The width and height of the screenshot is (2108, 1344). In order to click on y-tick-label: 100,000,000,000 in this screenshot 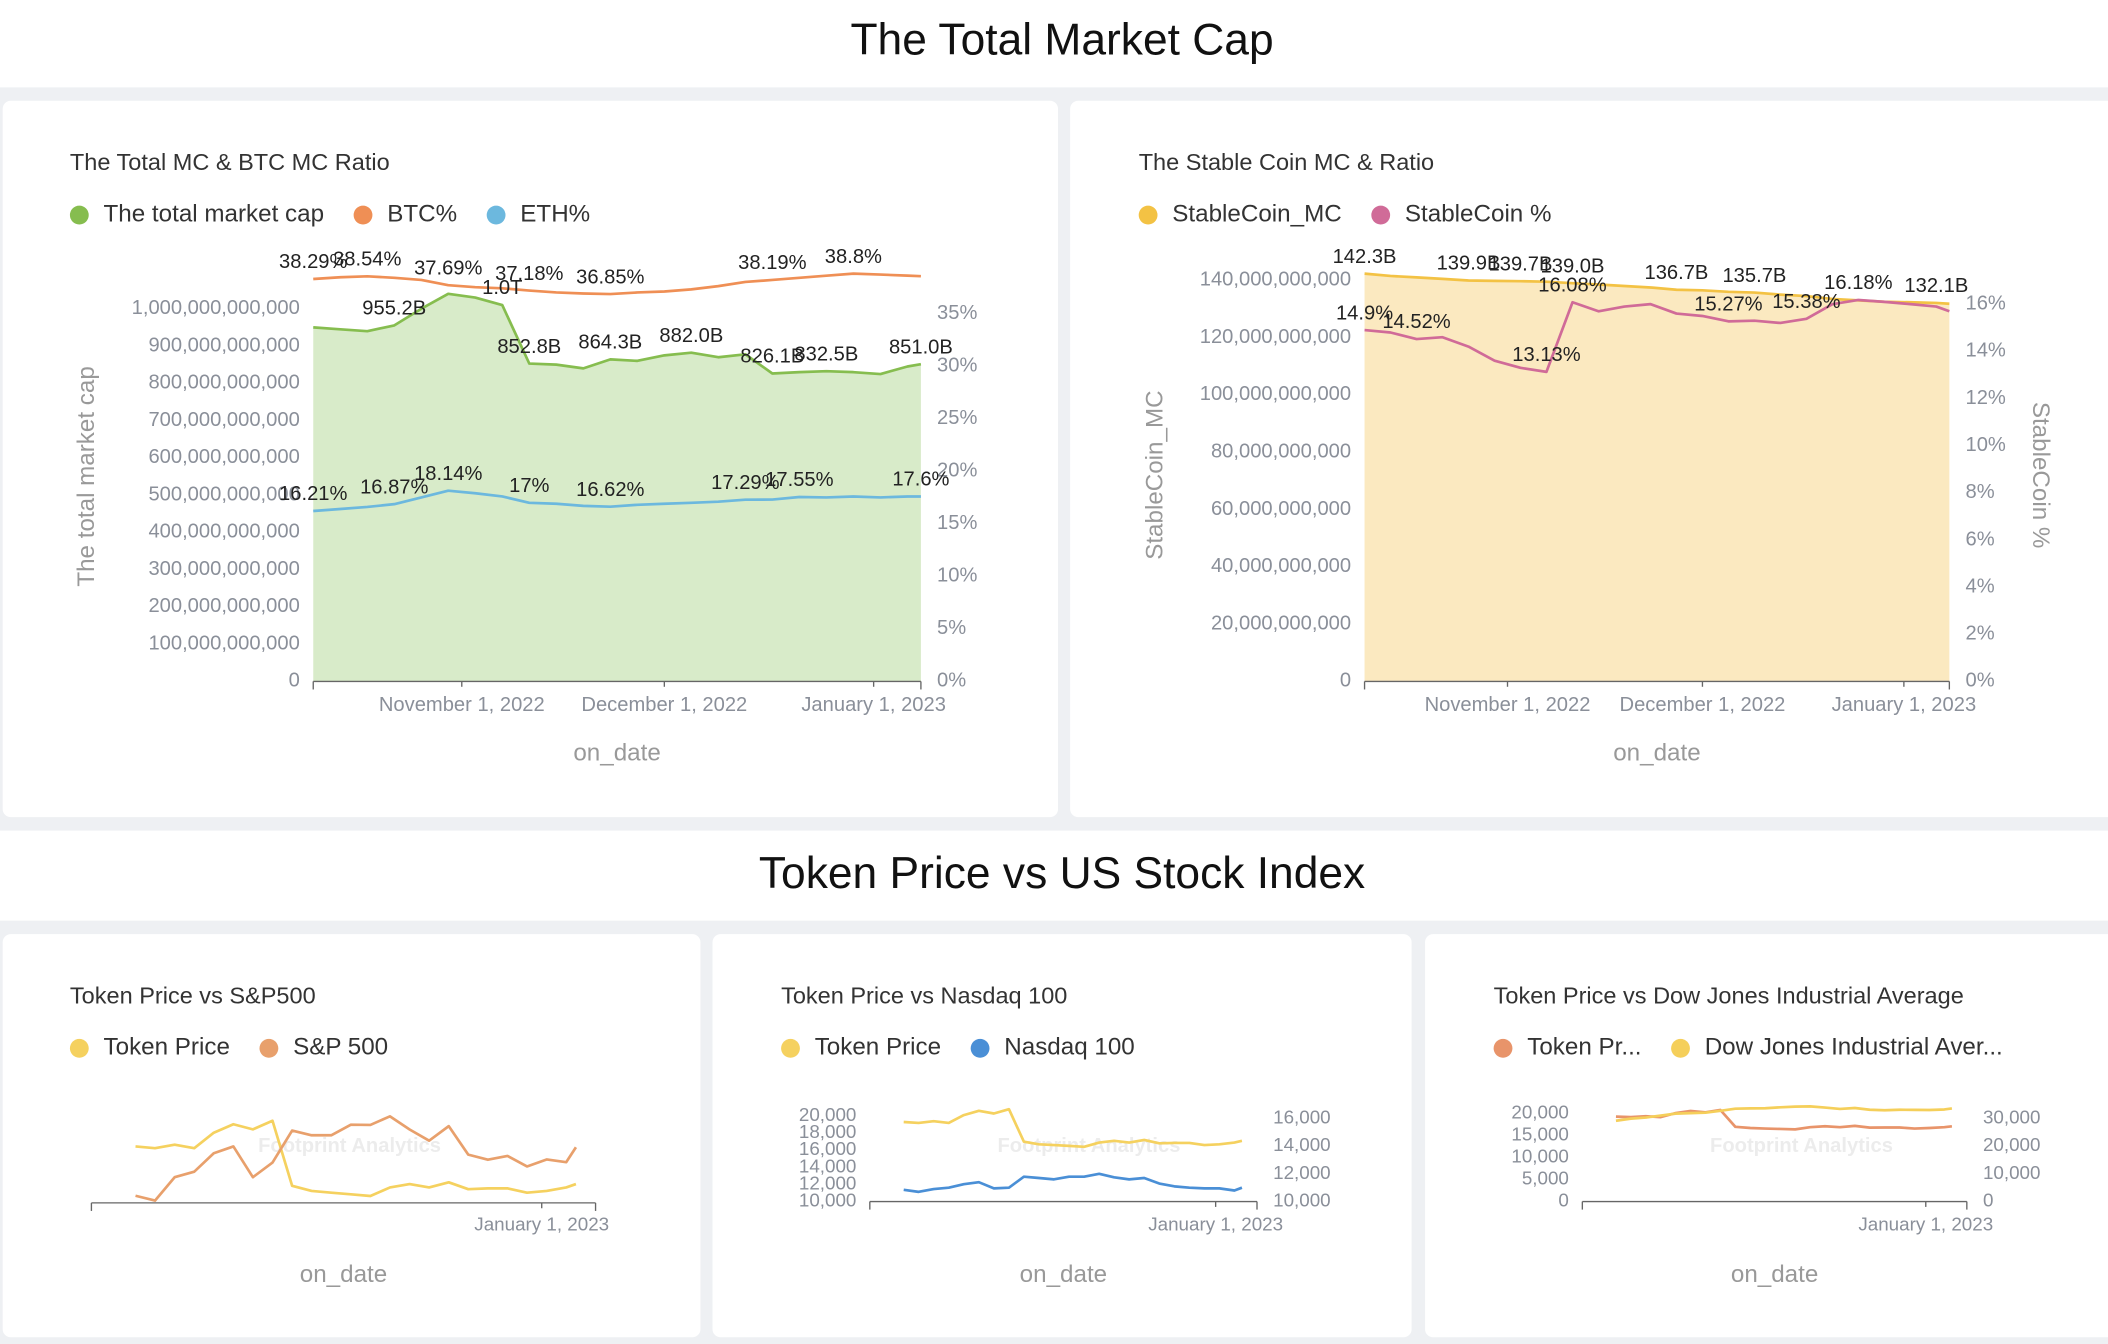, I will do `click(1275, 394)`.